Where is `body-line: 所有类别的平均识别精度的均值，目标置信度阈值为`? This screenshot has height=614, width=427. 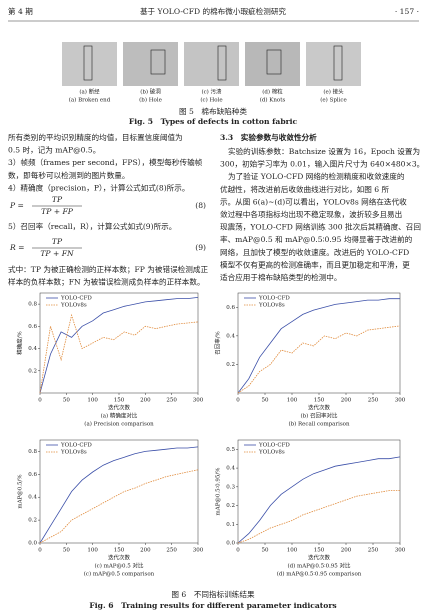 body-line: 所有类别的平均识别精度的均值，目标置信度阈值为 is located at coordinates (95, 137).